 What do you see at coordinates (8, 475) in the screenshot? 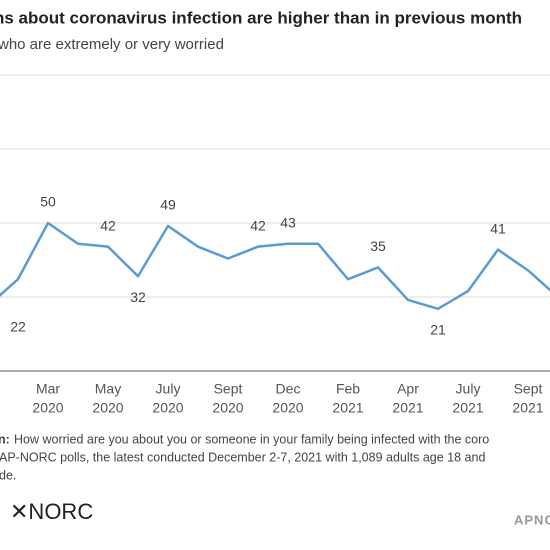
I see `note-line: de.` at bounding box center [8, 475].